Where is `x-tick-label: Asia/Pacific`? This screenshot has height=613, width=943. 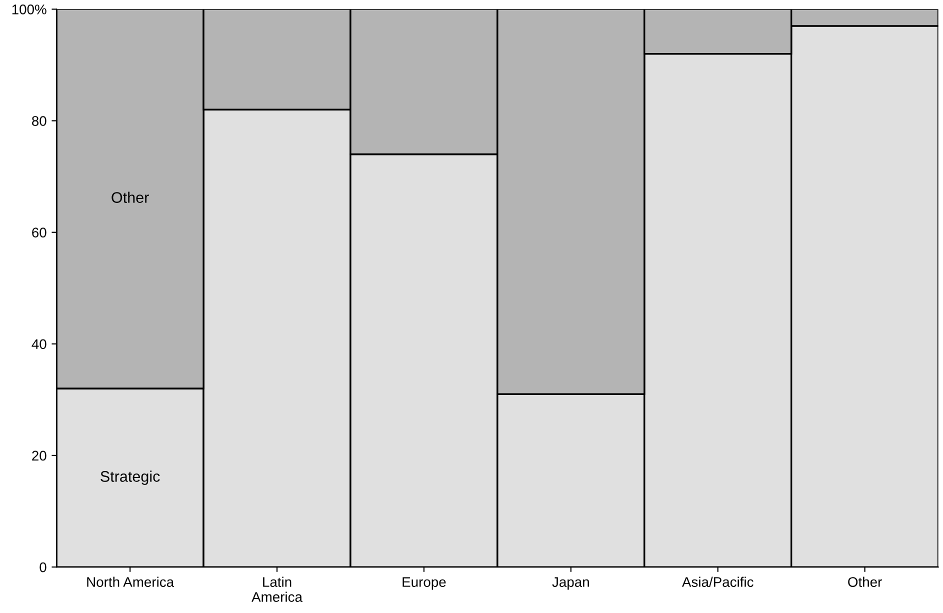
x-tick-label: Asia/Pacific is located at coordinates (718, 581).